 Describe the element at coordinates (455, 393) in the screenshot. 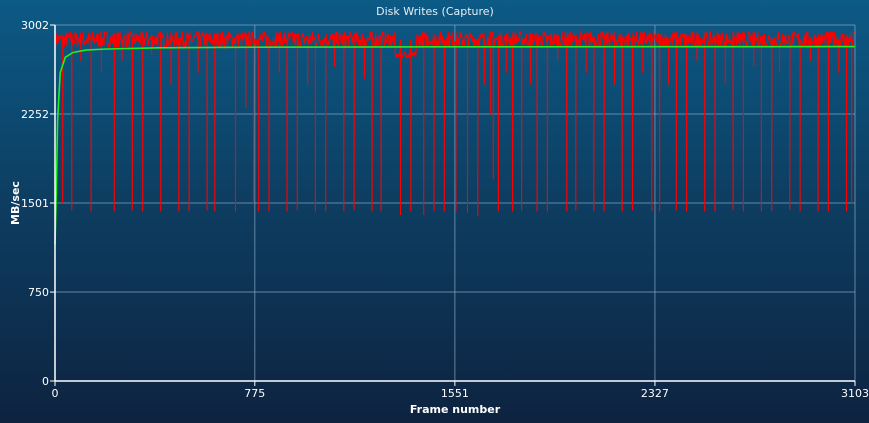

I see `x-tick-label: 1551` at that location.